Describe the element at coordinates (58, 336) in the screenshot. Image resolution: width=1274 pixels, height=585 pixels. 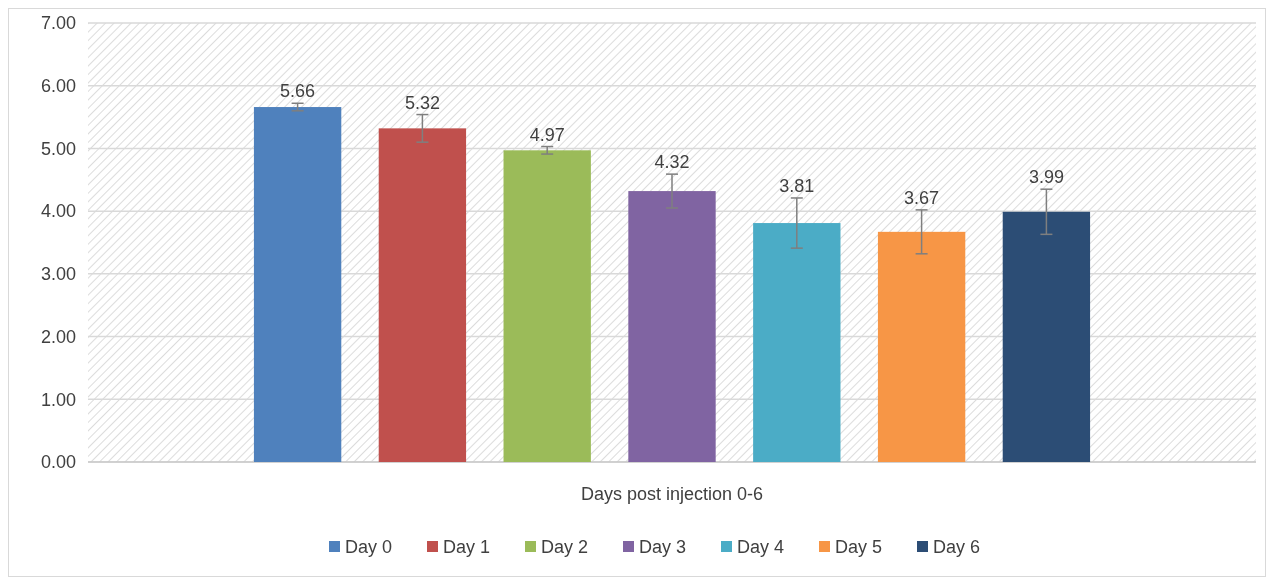
I see `y-tick-label: 2.00` at that location.